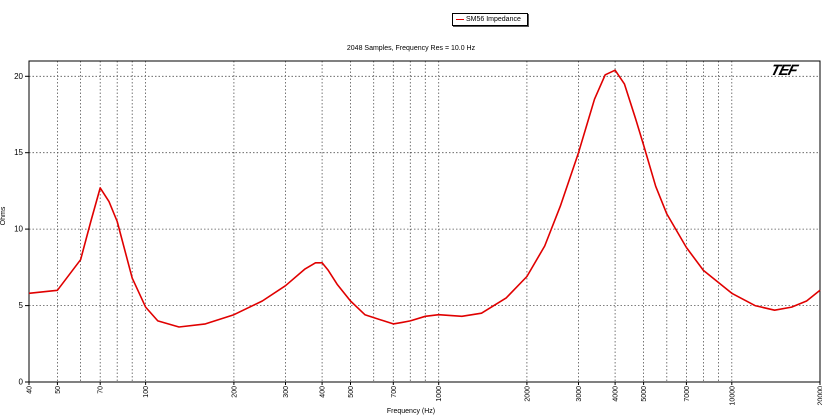 The width and height of the screenshot is (822, 420). Describe the element at coordinates (439, 394) in the screenshot. I see `x-tick-label: 1000` at that location.